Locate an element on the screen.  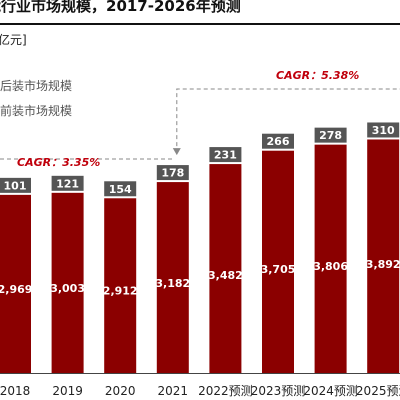
bar-value-oem: 3,806 is located at coordinates (330, 266).